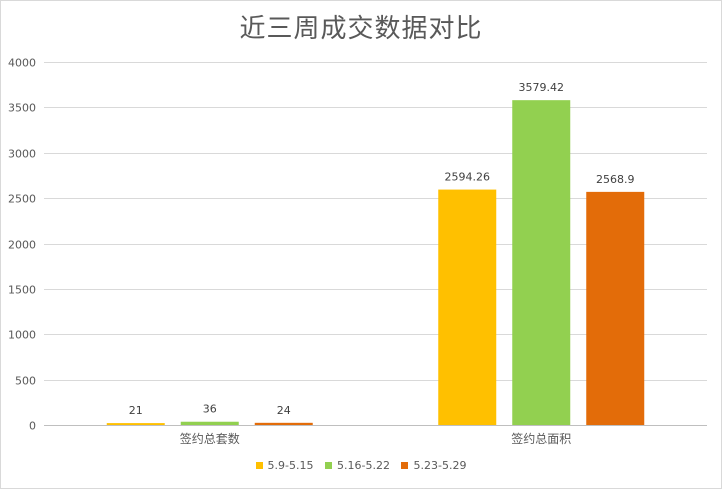  What do you see at coordinates (290, 465) in the screenshot?
I see `legend-label: 5.9-5.15` at bounding box center [290, 465].